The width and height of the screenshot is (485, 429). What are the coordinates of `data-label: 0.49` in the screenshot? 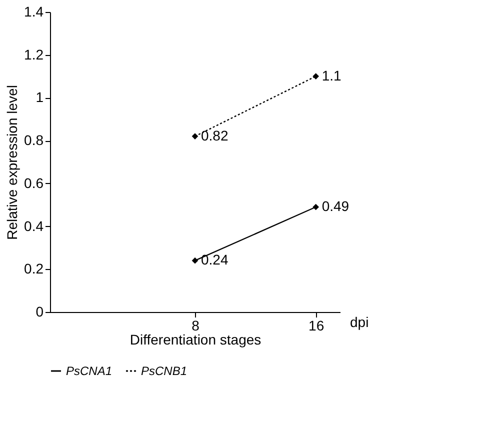 It's located at (336, 206).